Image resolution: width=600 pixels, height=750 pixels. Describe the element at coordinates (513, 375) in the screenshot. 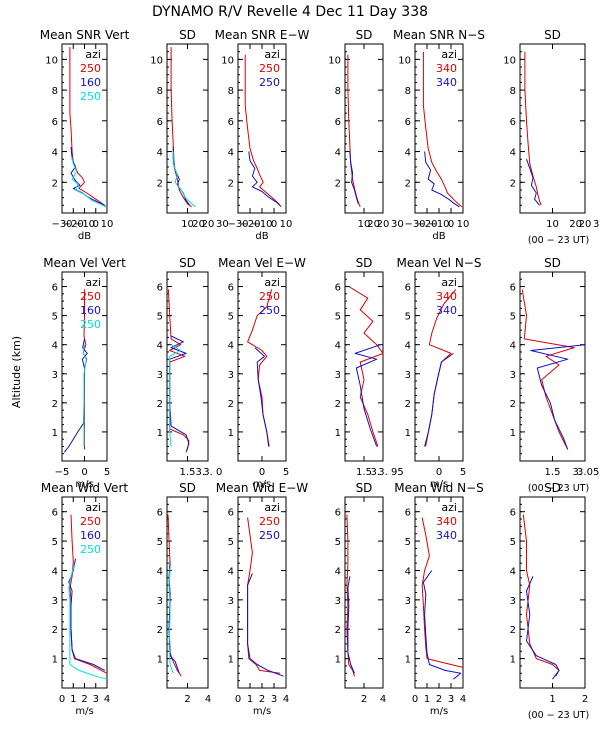

I see `y-tick-label: 3` at that location.